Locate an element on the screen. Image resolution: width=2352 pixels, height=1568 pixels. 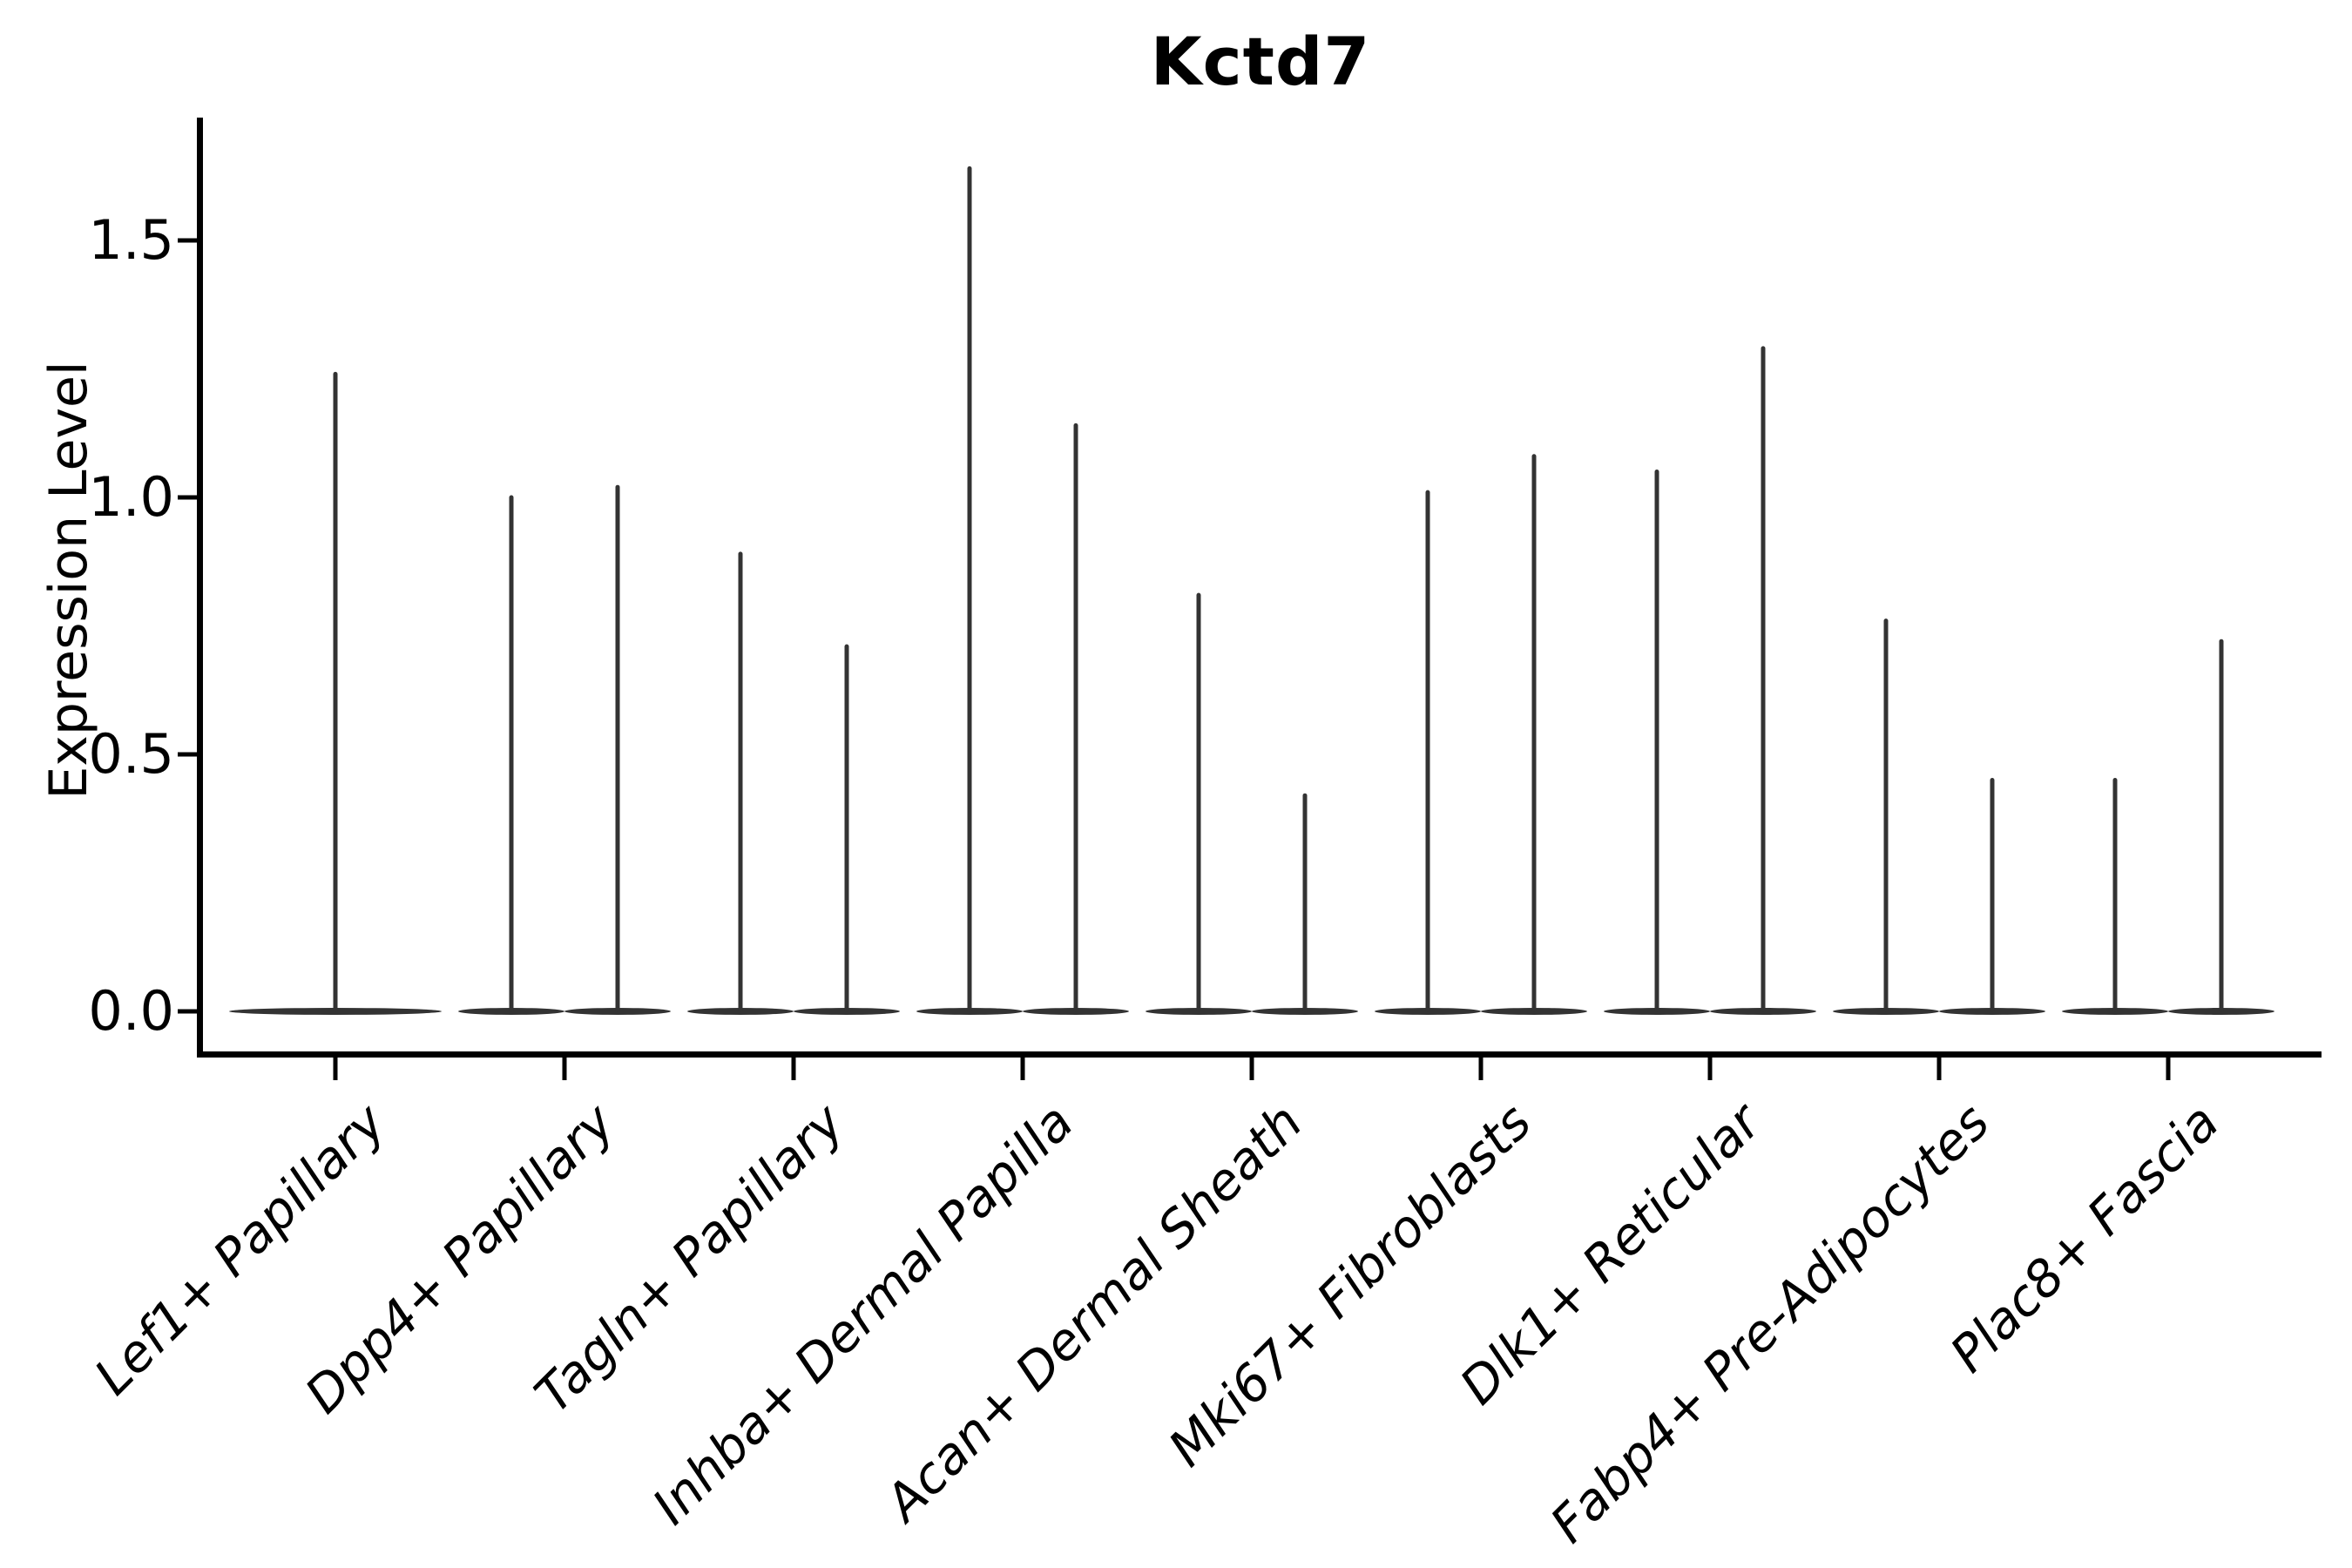
y-tick-label: 1.0 is located at coordinates (131, 497).